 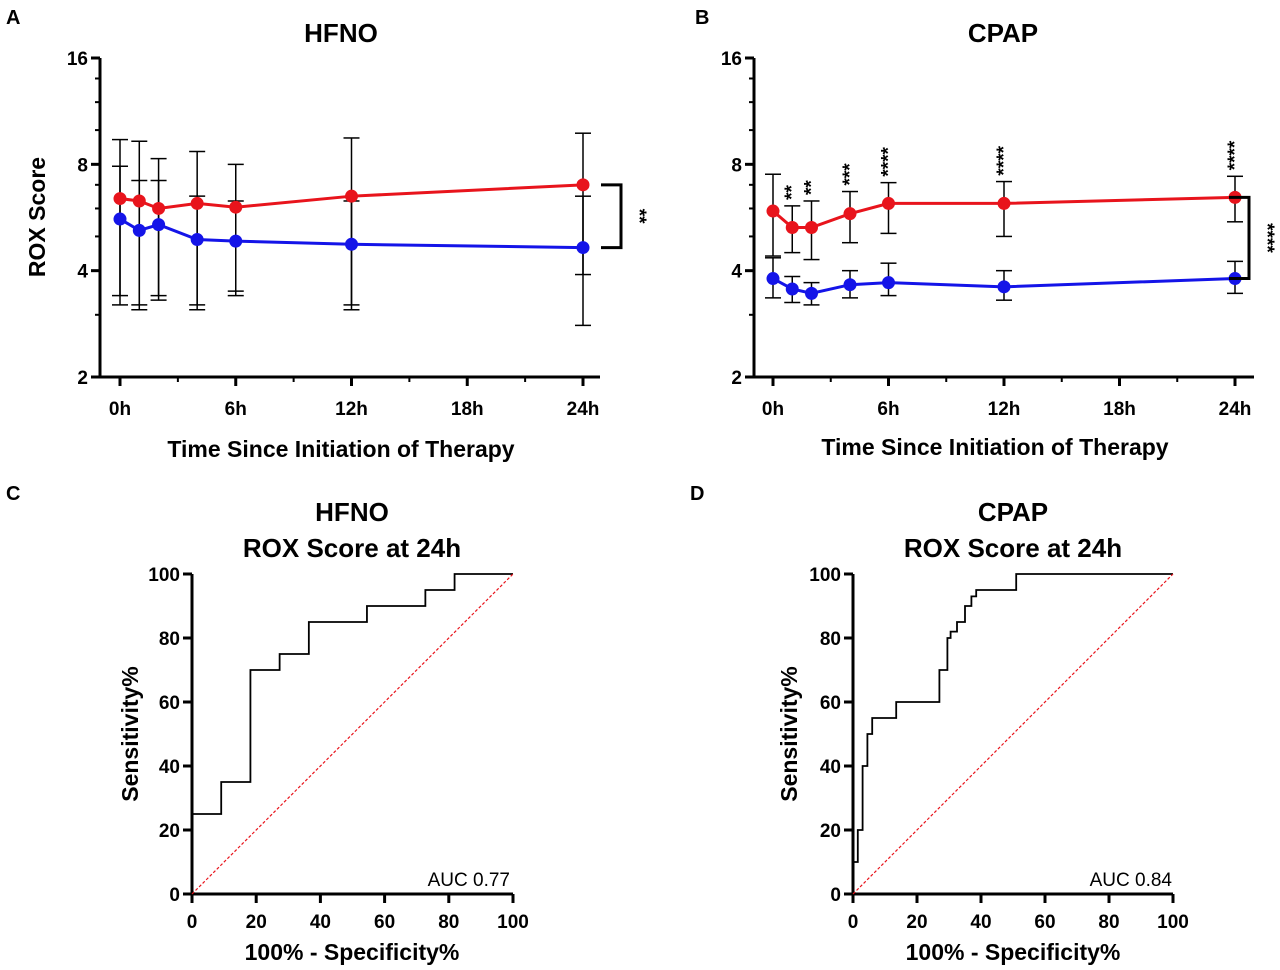 What do you see at coordinates (13, 18) in the screenshot?
I see `panel-letter-a: A` at bounding box center [13, 18].